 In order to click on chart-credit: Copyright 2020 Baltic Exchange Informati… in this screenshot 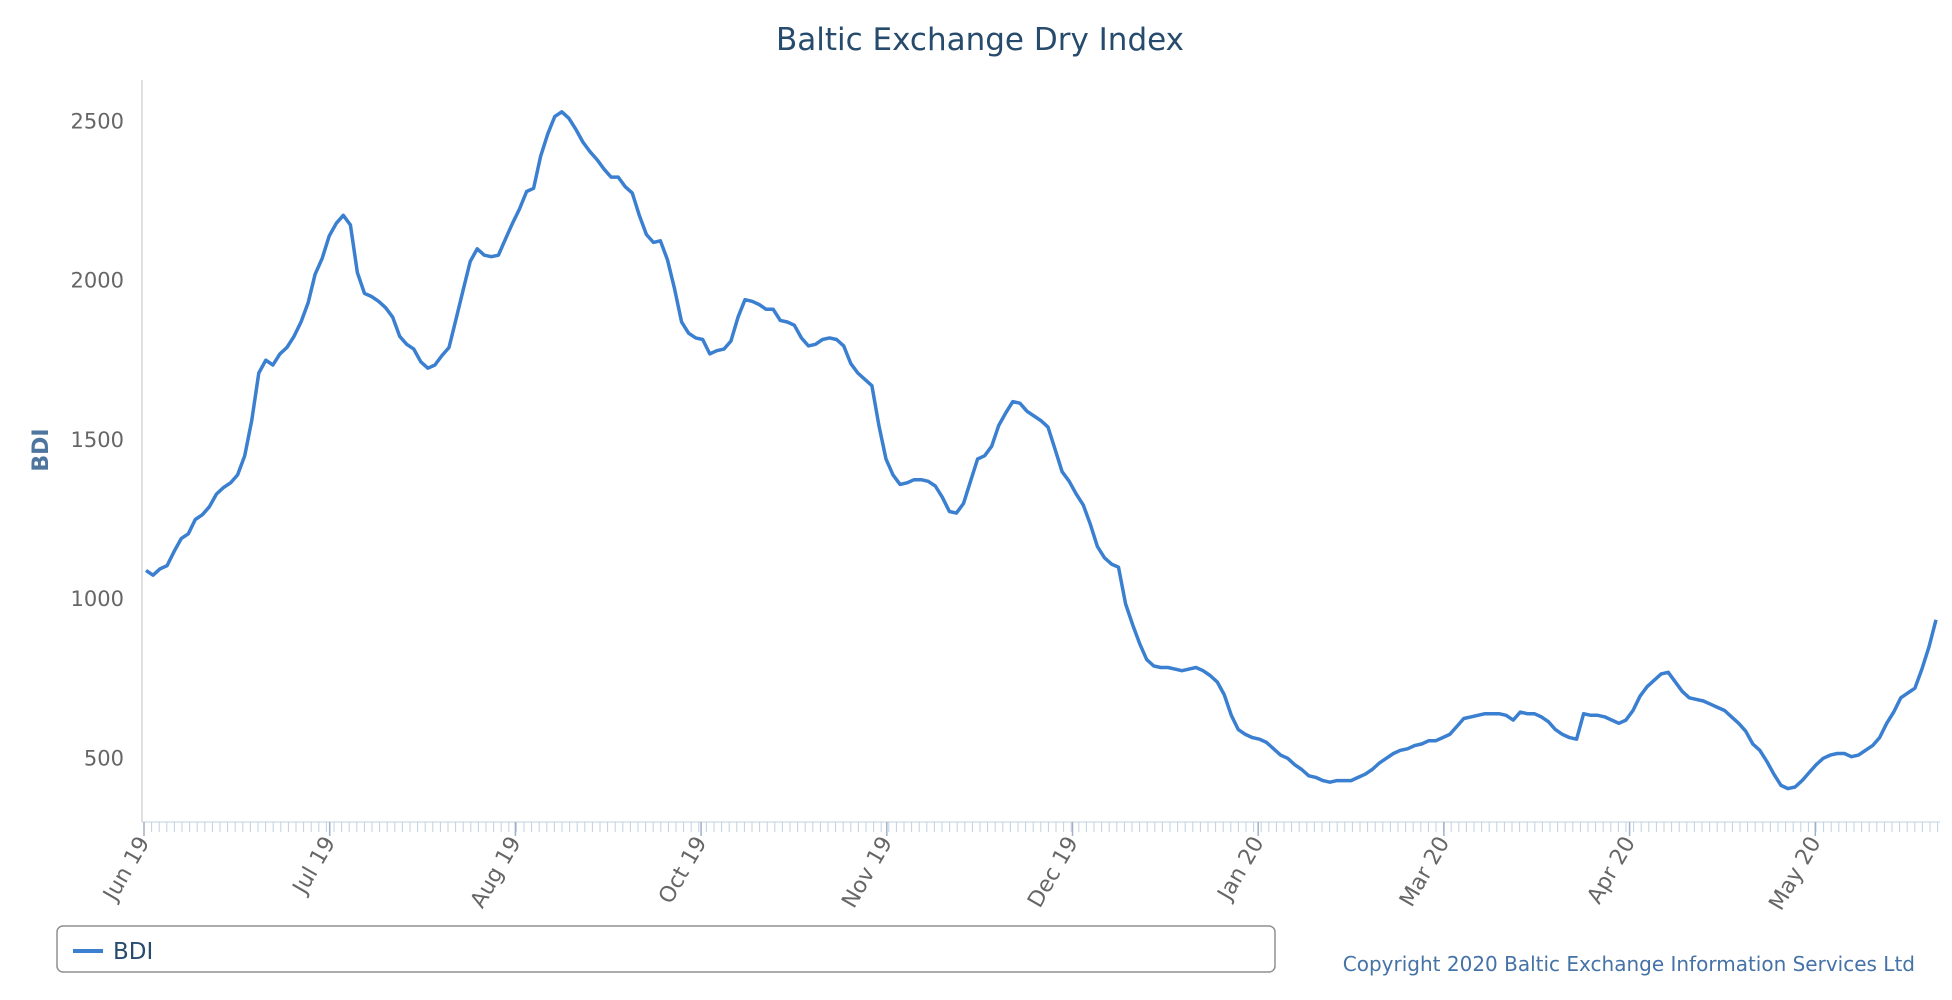, I will do `click(1629, 964)`.